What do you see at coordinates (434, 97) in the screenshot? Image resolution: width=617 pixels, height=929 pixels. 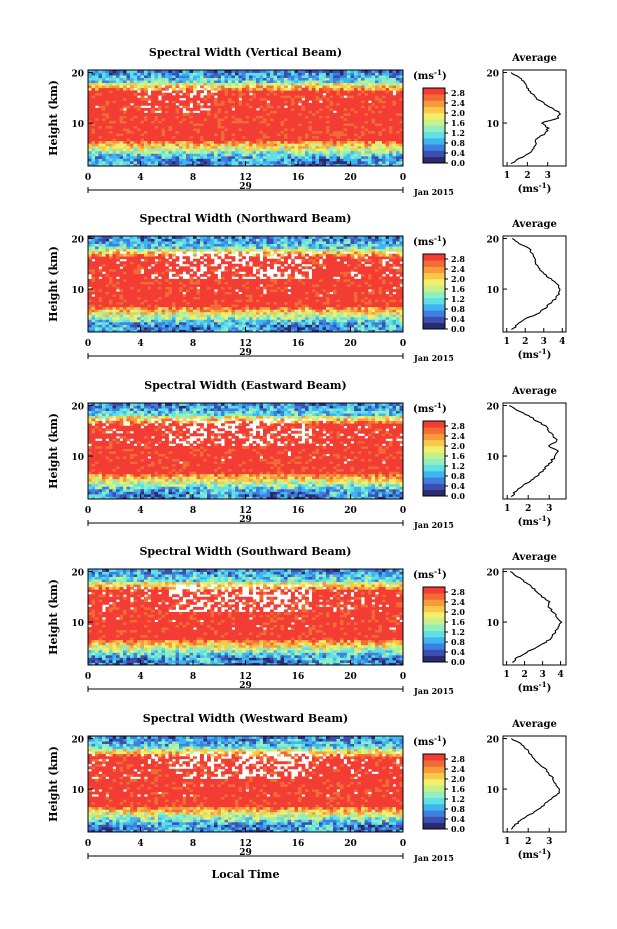 I see `colorbar-swatch` at bounding box center [434, 97].